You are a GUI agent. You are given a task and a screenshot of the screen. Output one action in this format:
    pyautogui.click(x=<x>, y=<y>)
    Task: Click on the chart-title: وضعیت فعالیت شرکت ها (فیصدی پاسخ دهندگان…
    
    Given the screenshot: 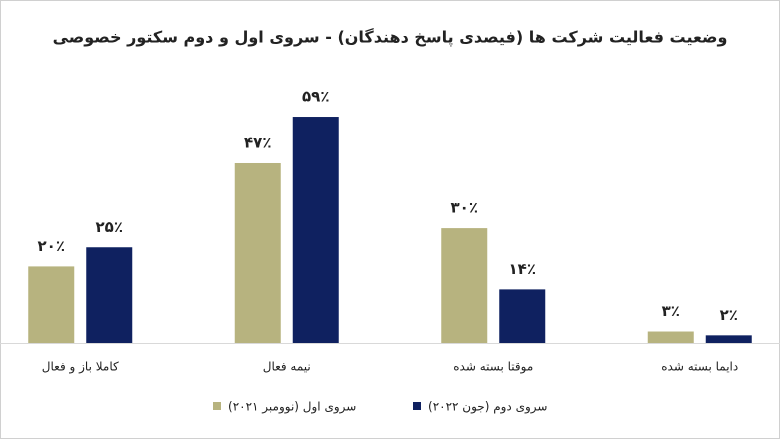 What is the action you would take?
    pyautogui.click(x=390, y=38)
    